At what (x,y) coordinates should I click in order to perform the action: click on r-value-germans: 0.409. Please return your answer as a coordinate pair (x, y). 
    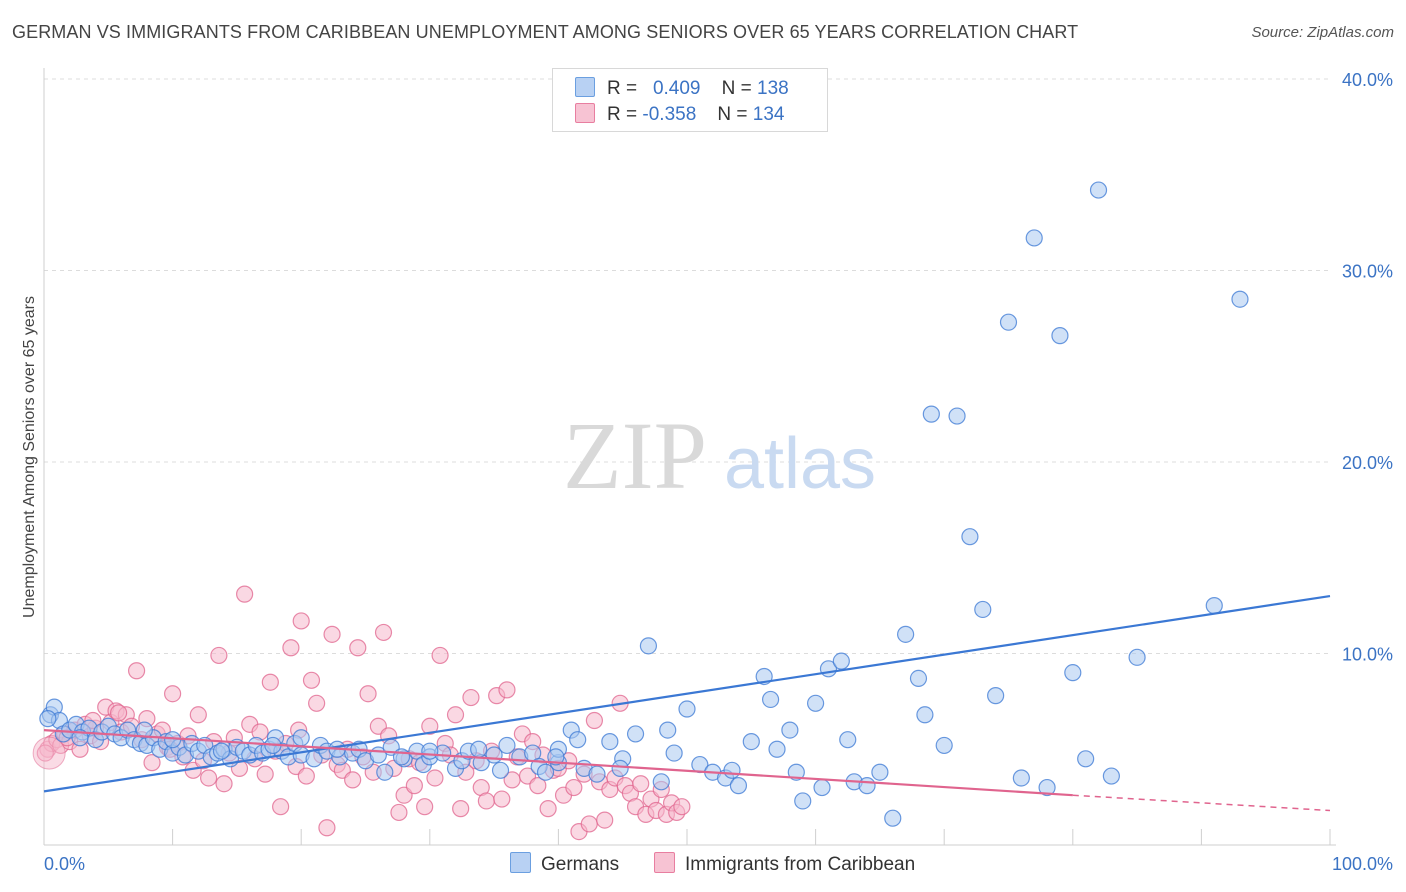
    Looking at the image, I should click on (676, 88).